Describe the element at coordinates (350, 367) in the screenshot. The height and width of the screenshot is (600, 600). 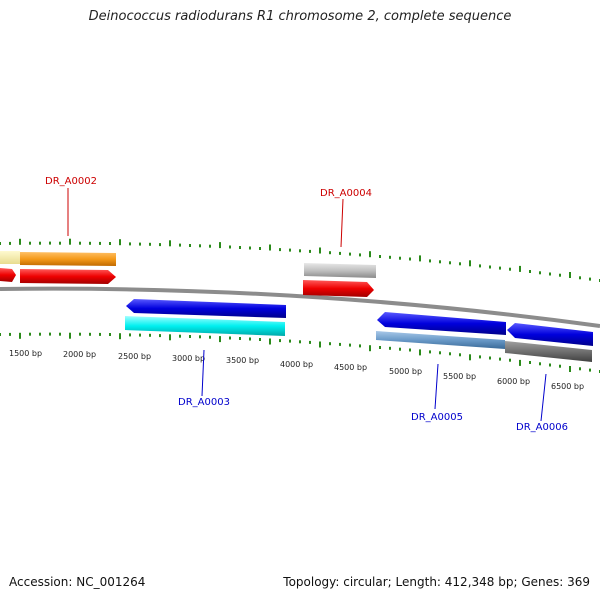
I see `ruler-label: 4500 bp` at that location.